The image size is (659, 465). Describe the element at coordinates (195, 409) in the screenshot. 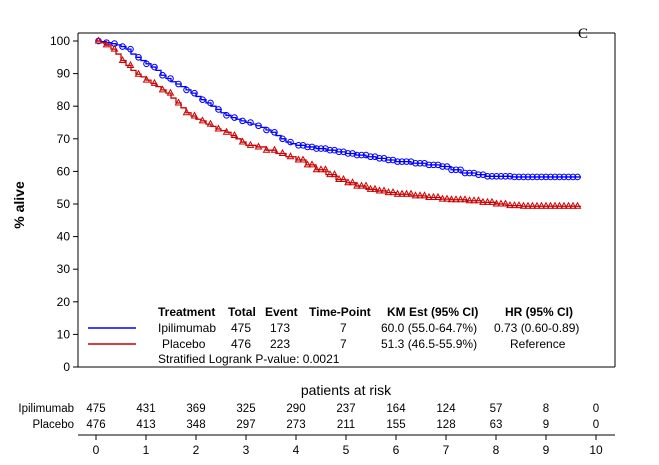

I see `risk-value: 369` at that location.